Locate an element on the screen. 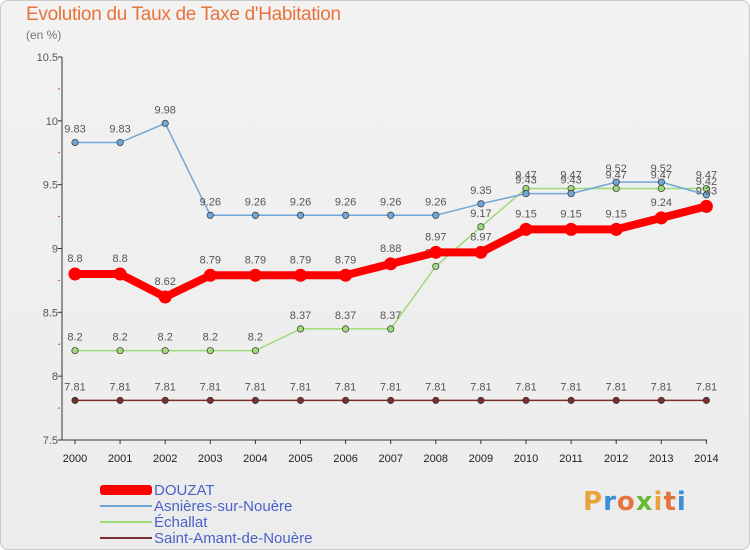 This screenshot has height=550, width=750. x-tick-label: 2001 is located at coordinates (120, 459).